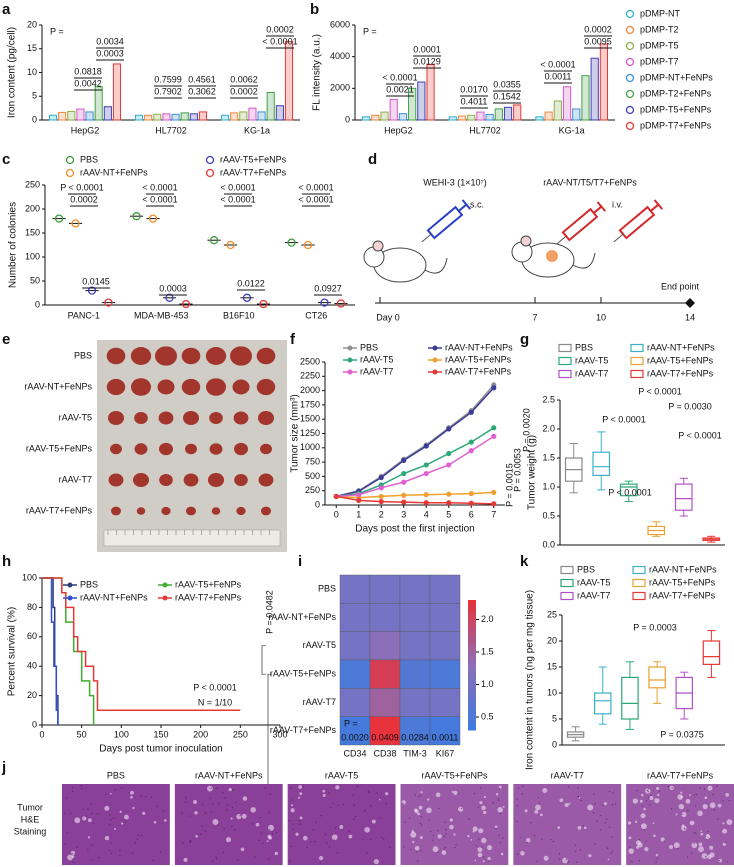 Image resolution: width=734 pixels, height=867 pixels. What do you see at coordinates (192, 538) in the screenshot?
I see `ruler` at bounding box center [192, 538].